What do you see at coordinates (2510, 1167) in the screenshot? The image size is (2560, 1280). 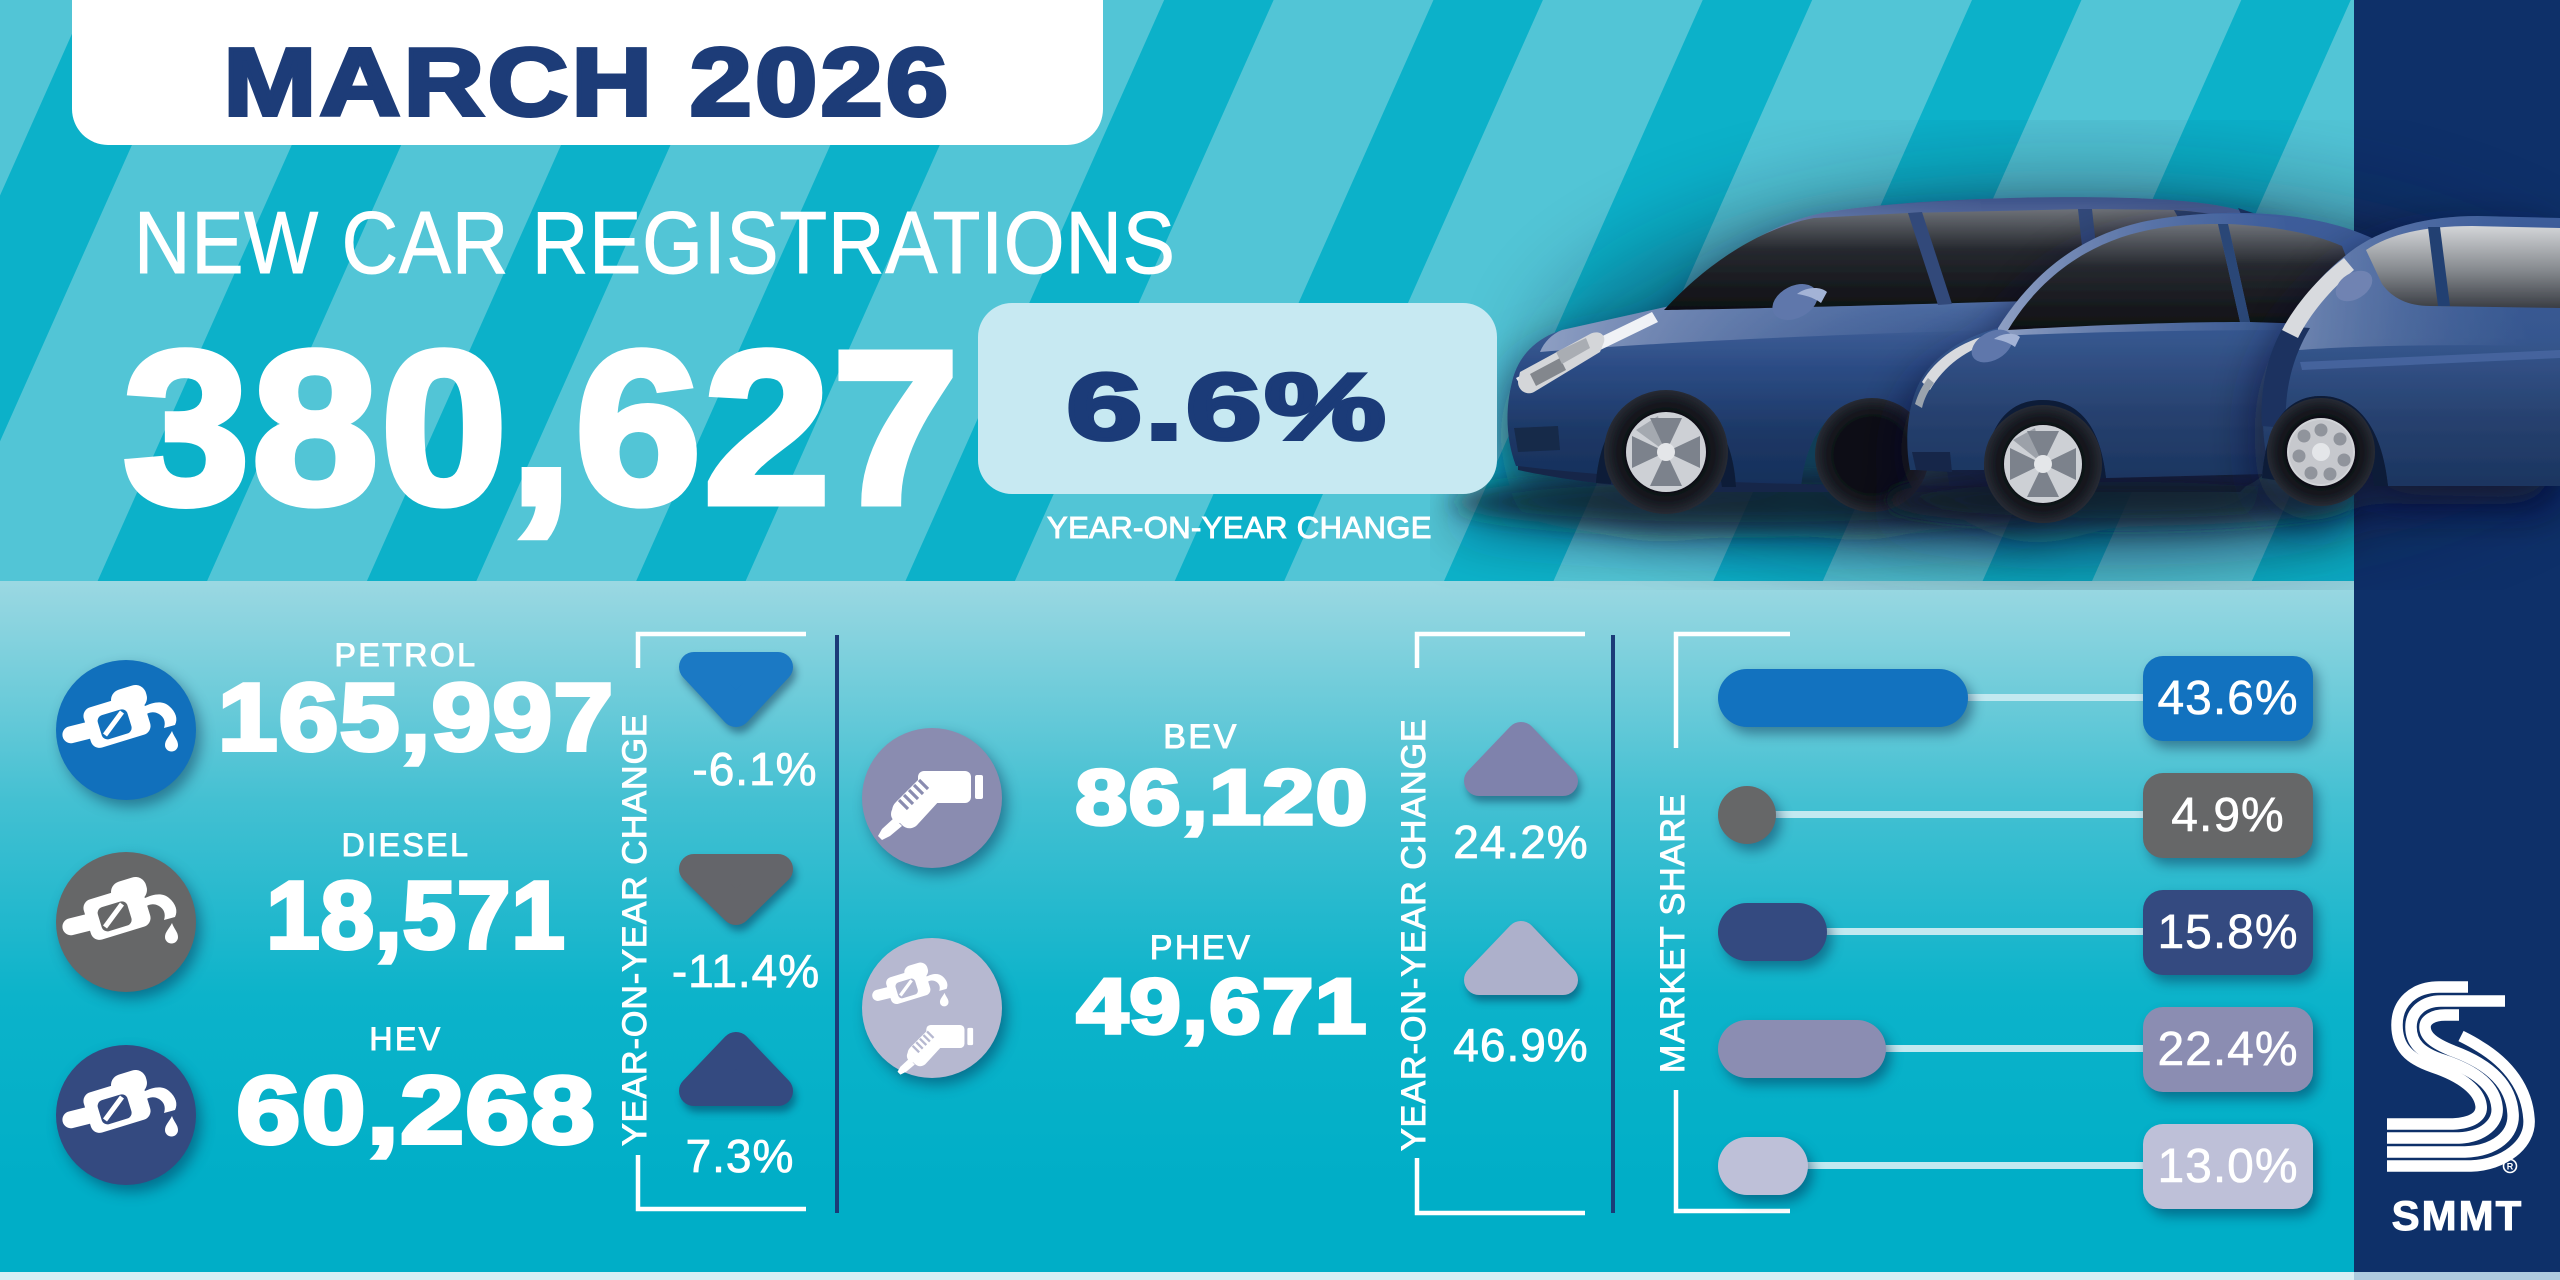 I see `svg-text: R` at bounding box center [2510, 1167].